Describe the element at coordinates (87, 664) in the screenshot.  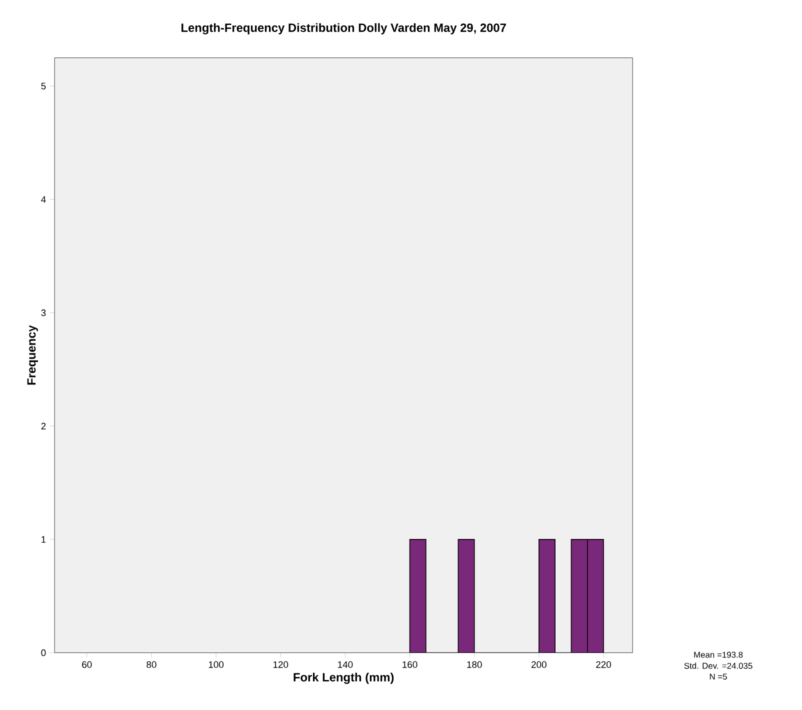
I see `x-tick-label: 60` at that location.